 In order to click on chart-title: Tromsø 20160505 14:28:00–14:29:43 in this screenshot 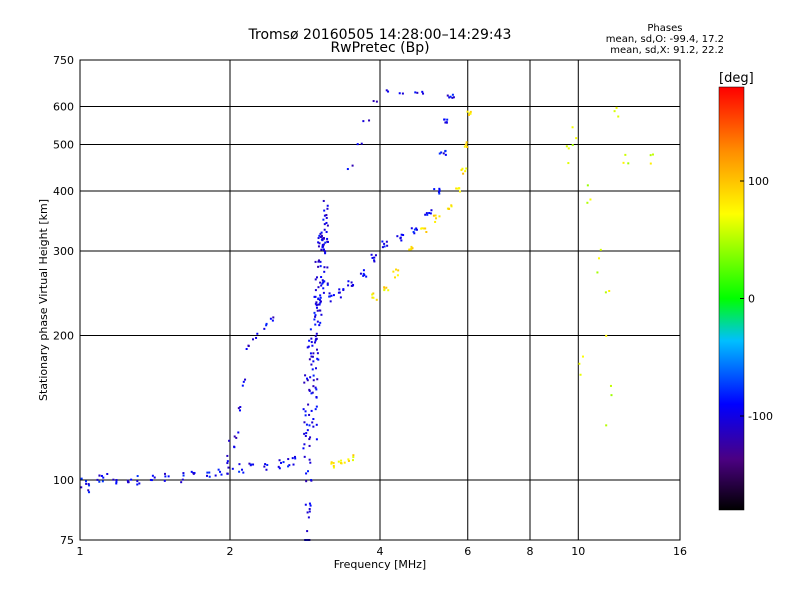, I will do `click(380, 35)`.